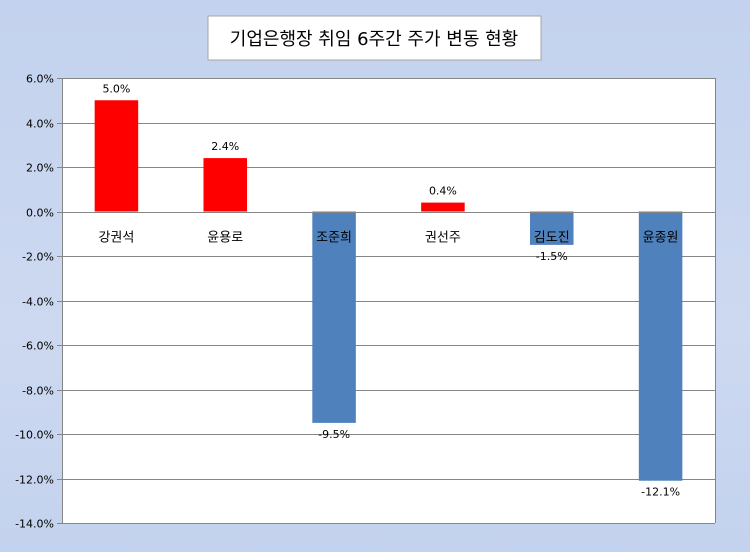 Image resolution: width=750 pixels, height=552 pixels. I want to click on data-label: -9.5%, so click(334, 434).